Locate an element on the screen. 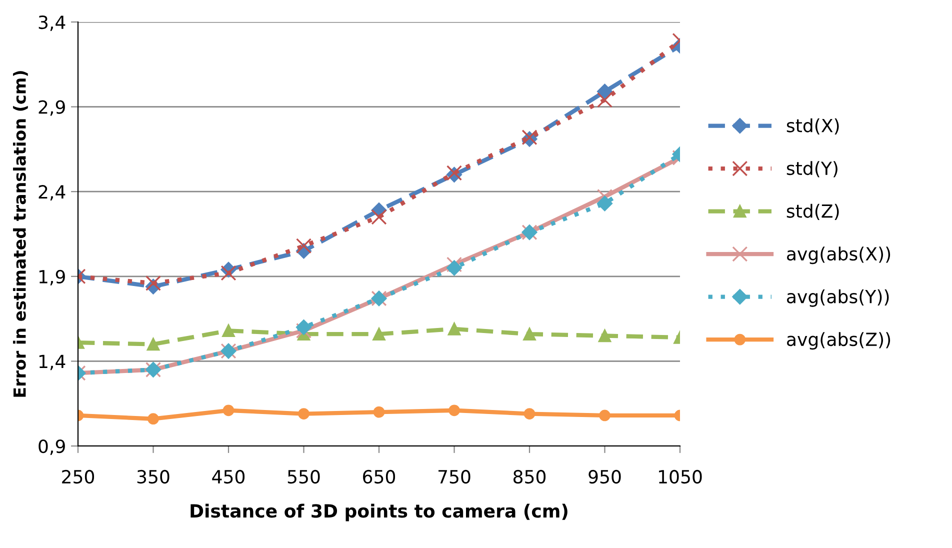  y-tick-label: 1,4 is located at coordinates (52, 362).